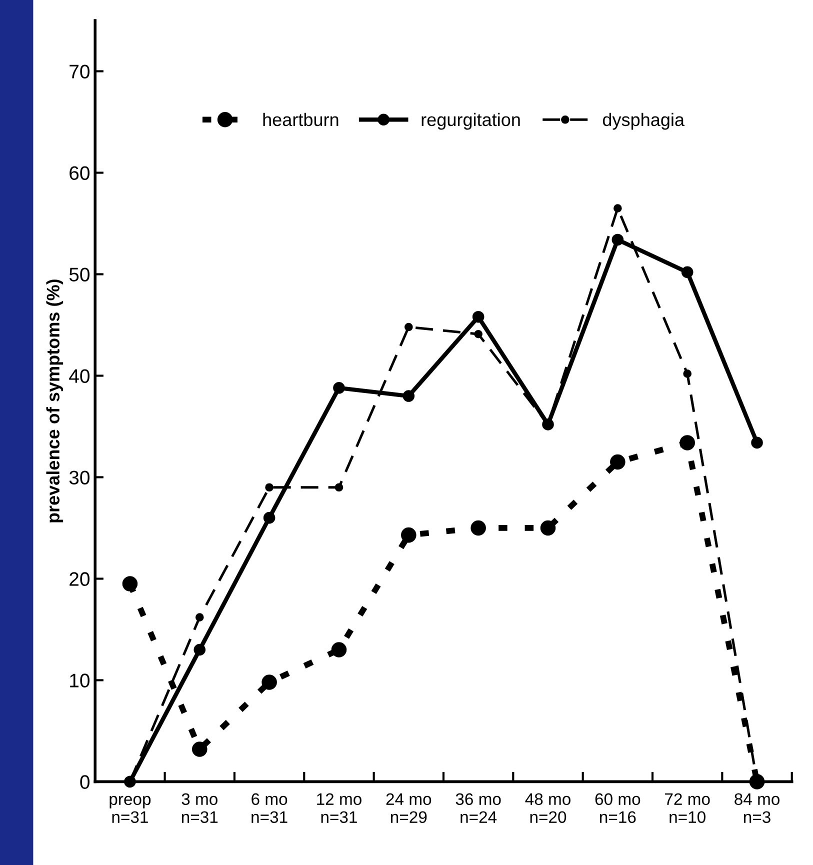 This screenshot has height=865, width=813. What do you see at coordinates (80, 173) in the screenshot?
I see `y-tick-label: 60` at bounding box center [80, 173].